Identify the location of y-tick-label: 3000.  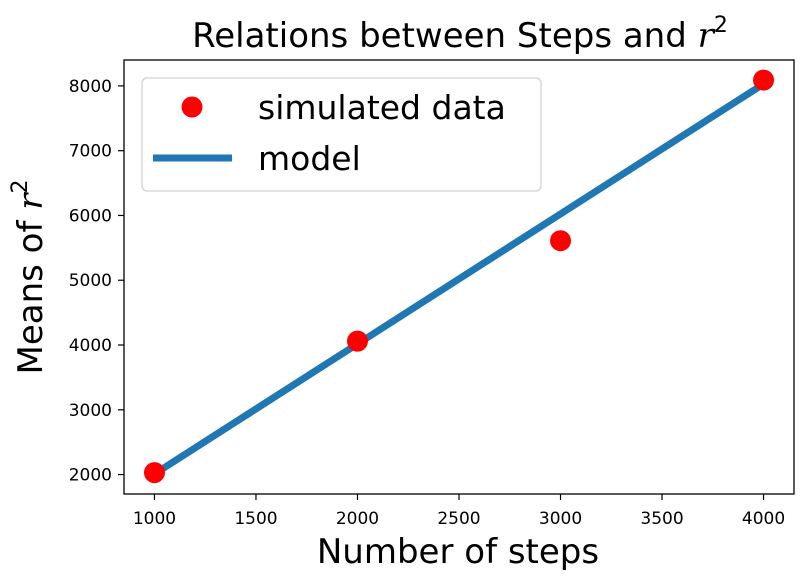
(90, 411).